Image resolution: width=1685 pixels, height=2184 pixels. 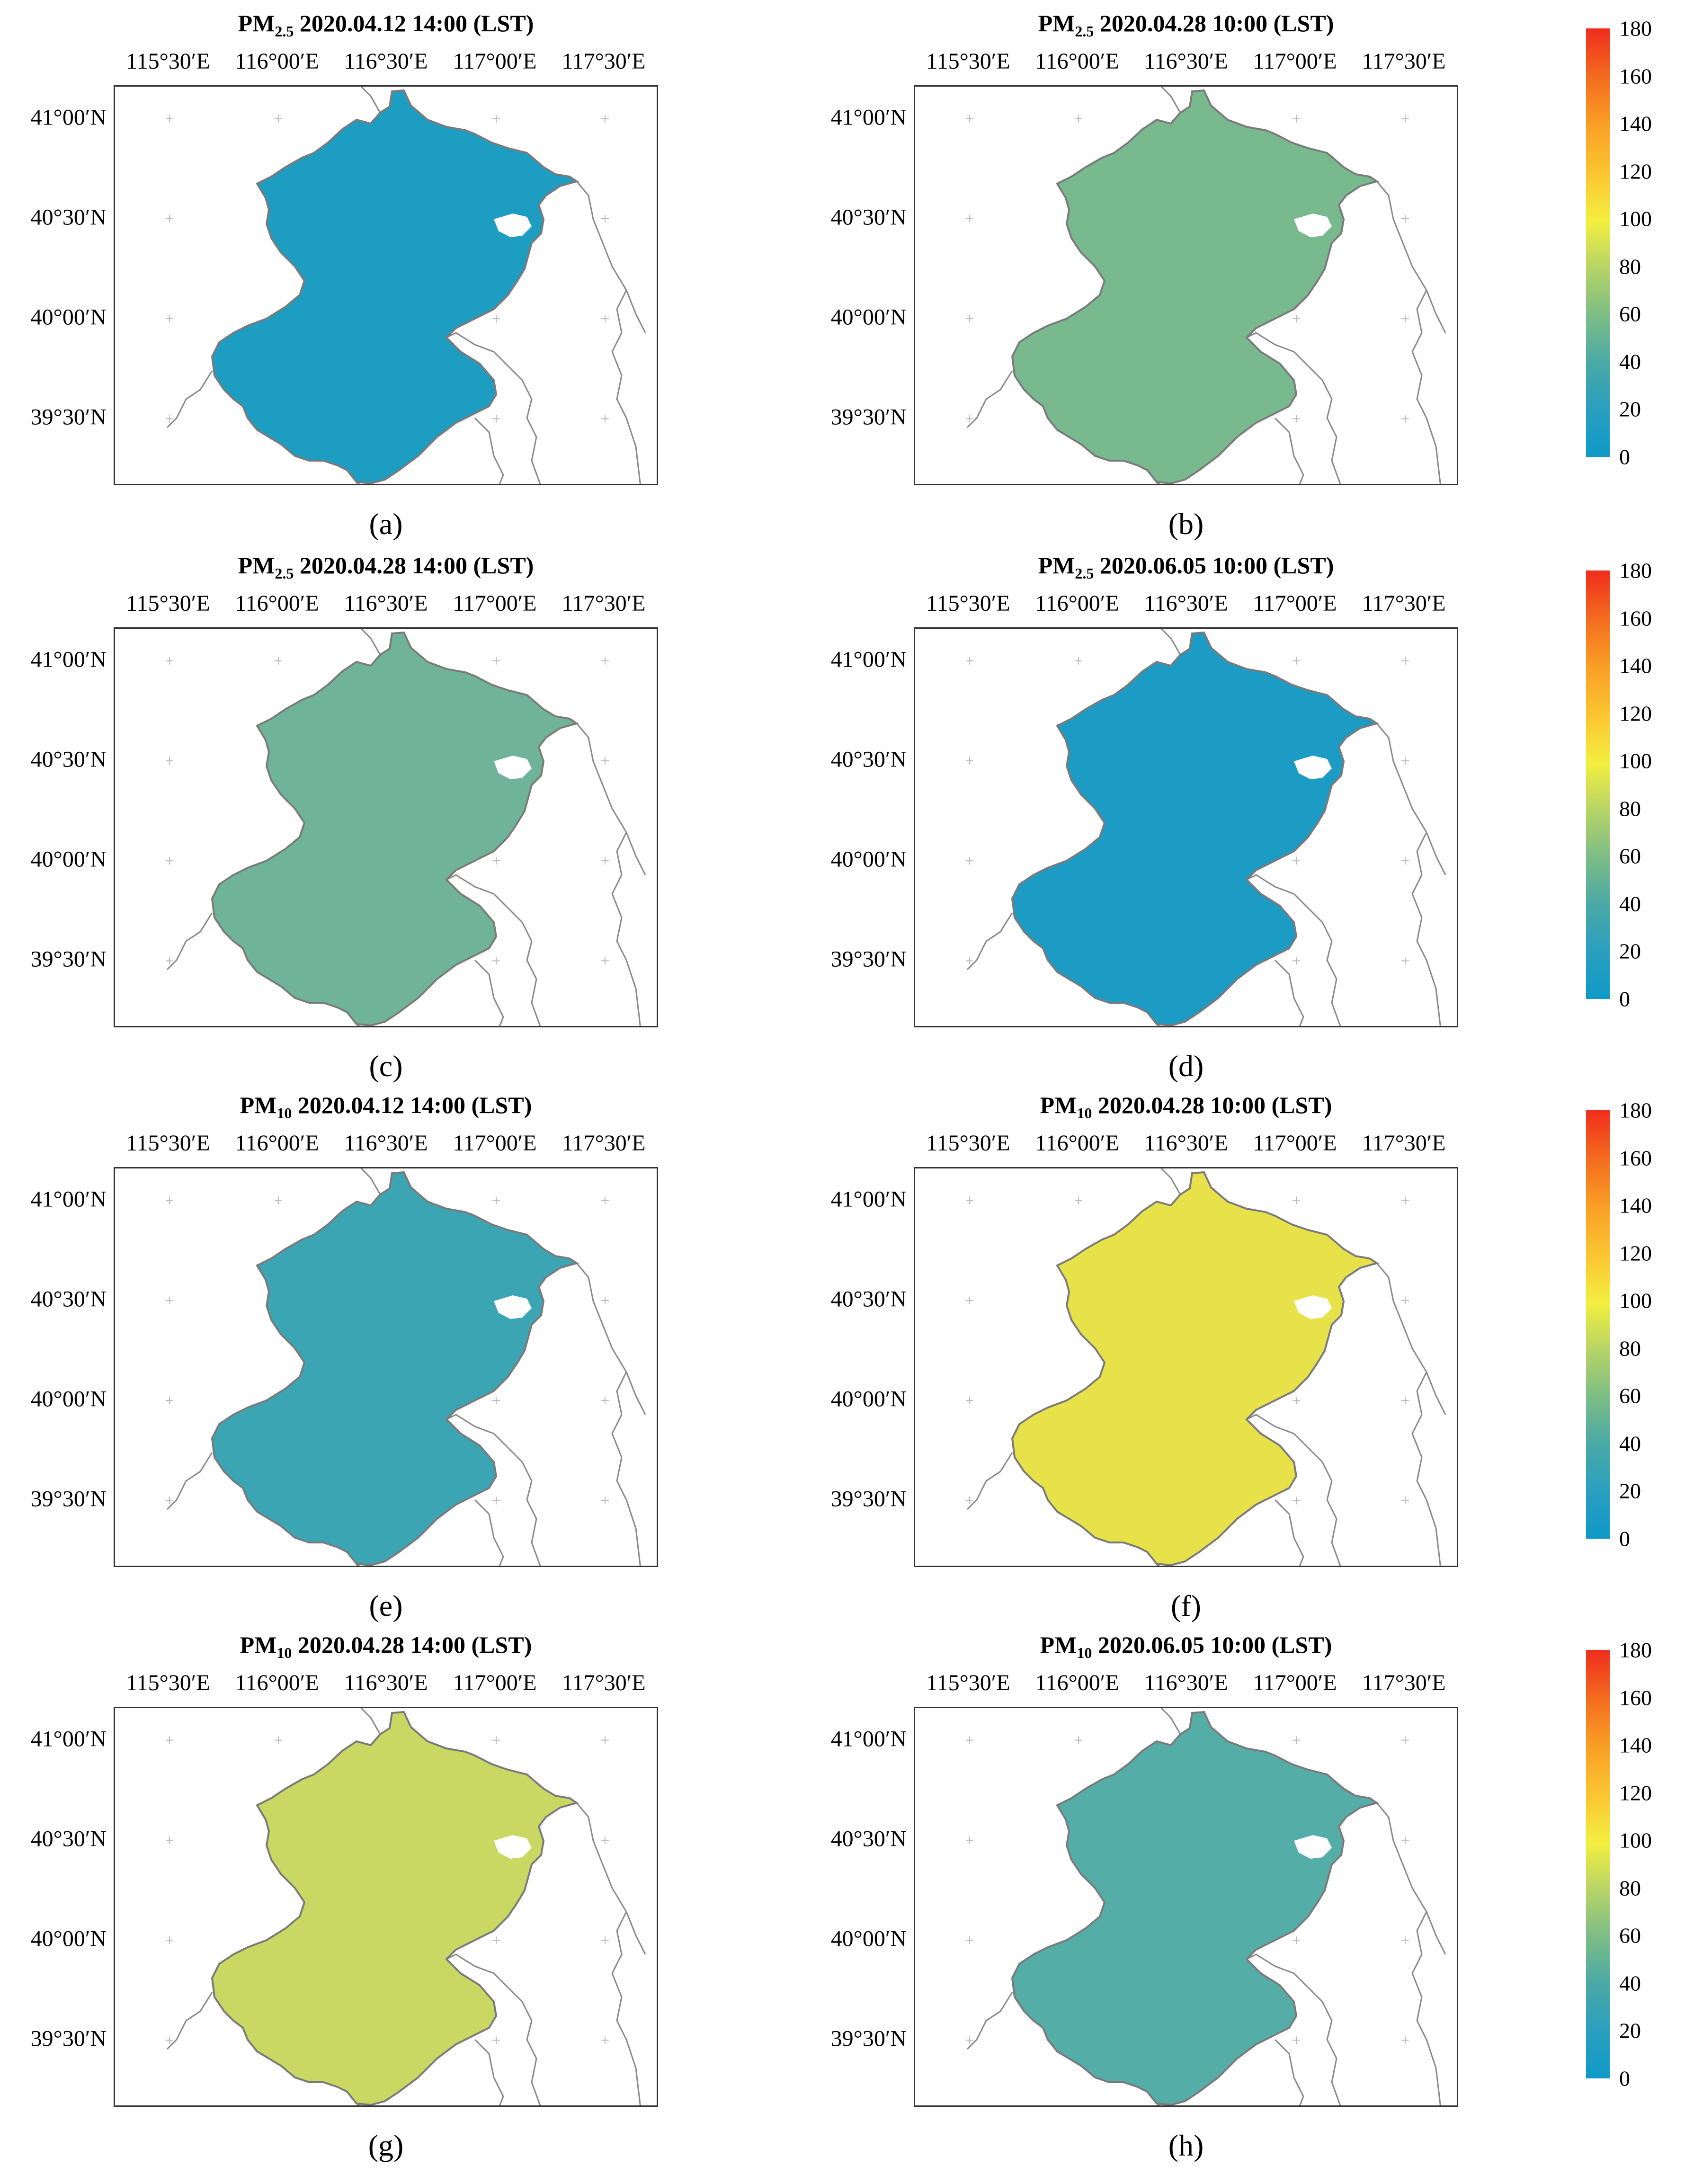 What do you see at coordinates (868, 417) in the screenshot?
I see `lat-tick-label: 39°30′N` at bounding box center [868, 417].